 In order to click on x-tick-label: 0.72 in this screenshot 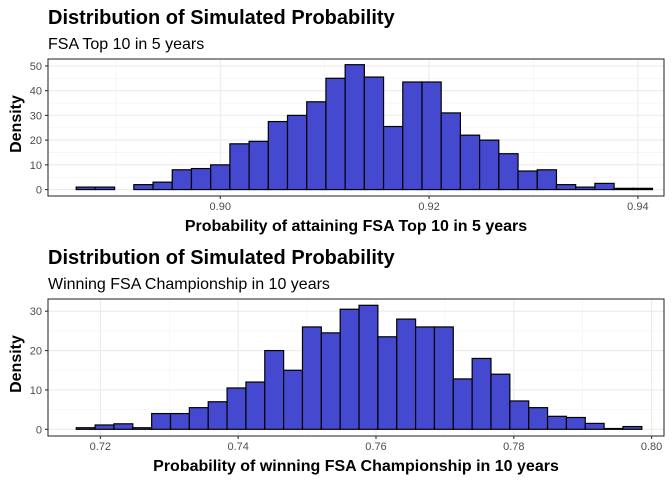, I will do `click(100, 447)`.